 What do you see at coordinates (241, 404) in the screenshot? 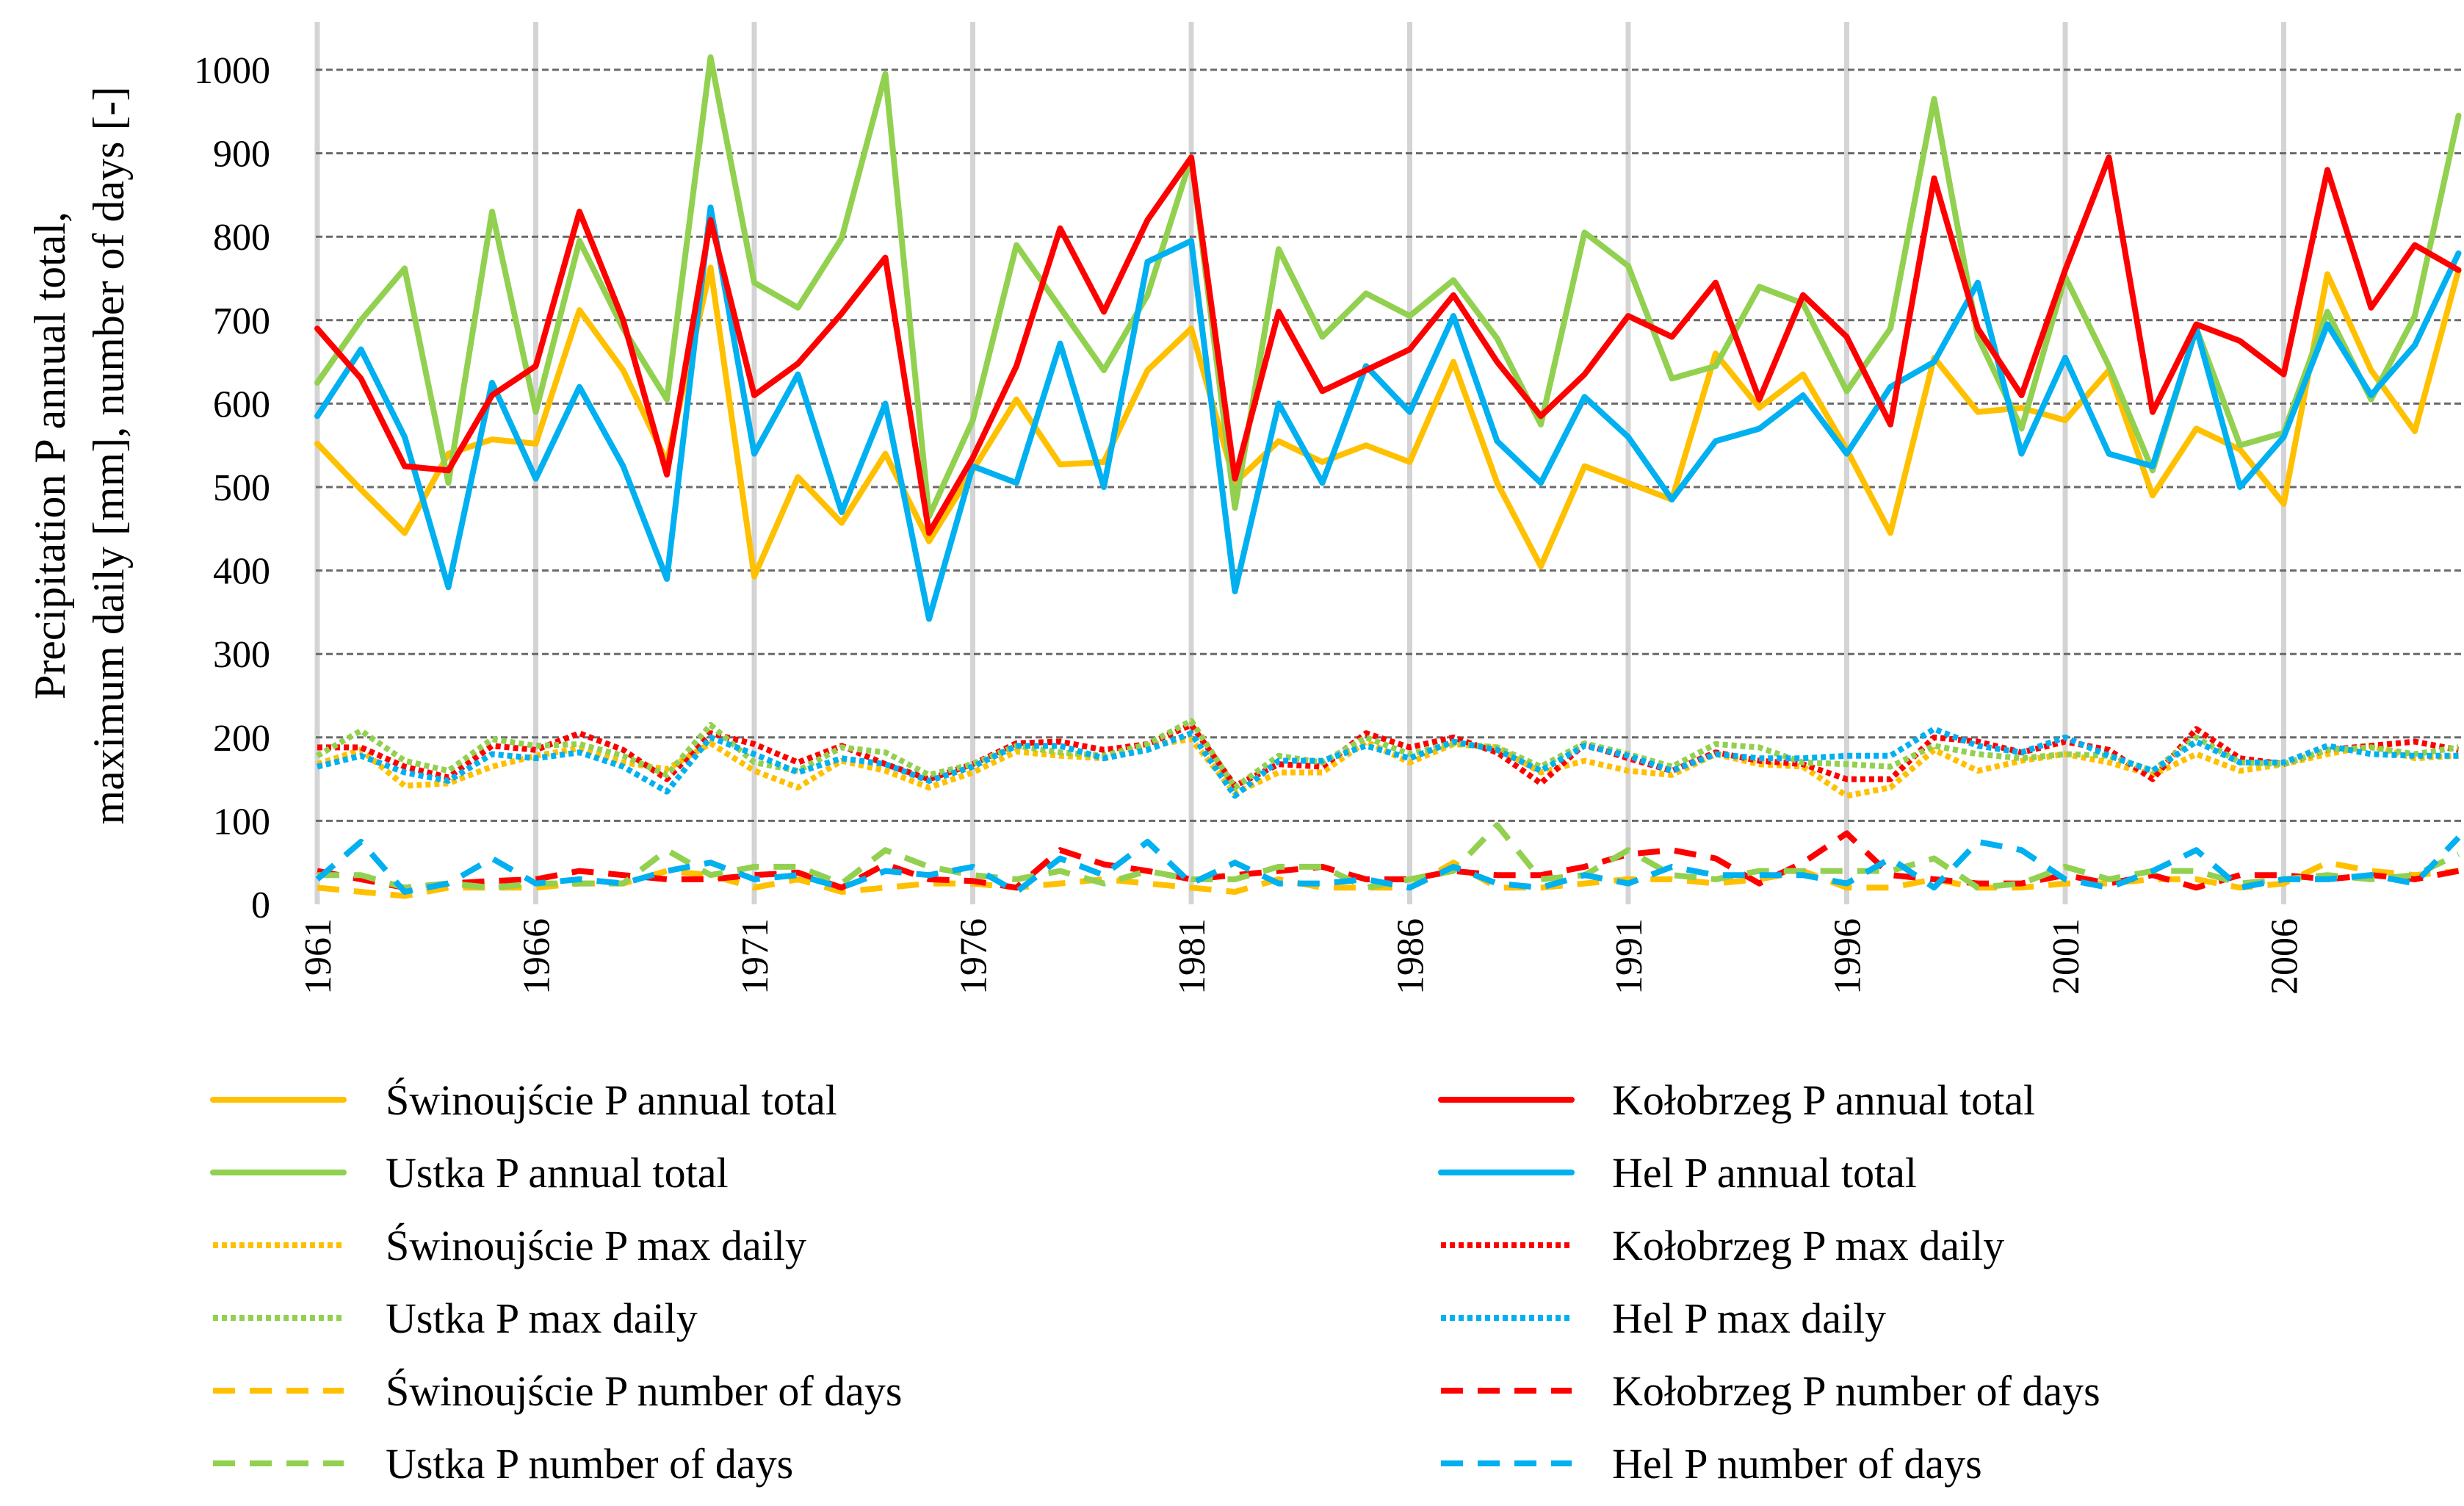
I see `y-tick-label: 600` at bounding box center [241, 404].